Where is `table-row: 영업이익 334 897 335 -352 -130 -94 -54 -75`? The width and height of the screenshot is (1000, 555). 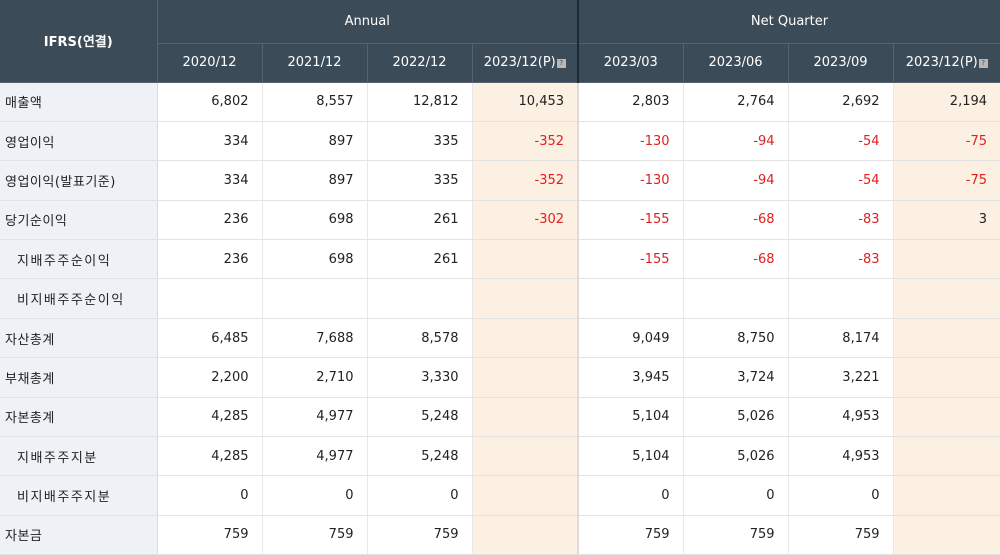
table-row: 영업이익 334 897 335 -352 -130 -94 -54 -75 is located at coordinates (500, 141).